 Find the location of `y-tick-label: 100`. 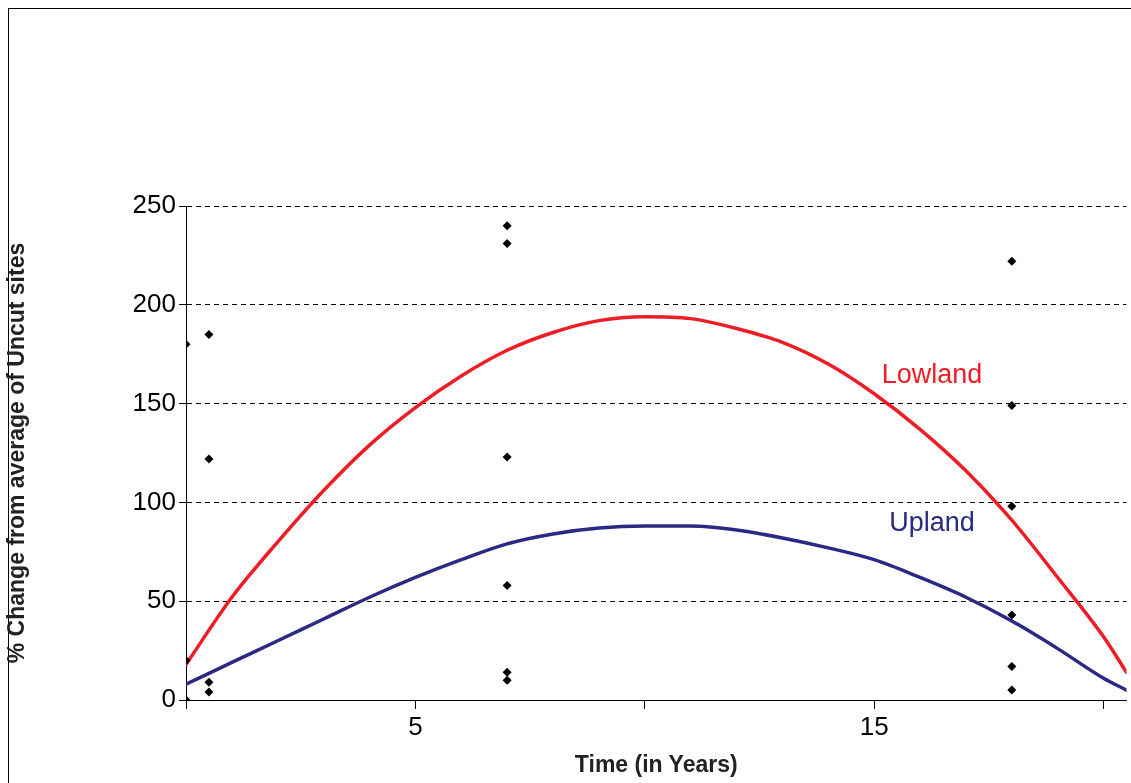

y-tick-label: 100 is located at coordinates (154, 500).